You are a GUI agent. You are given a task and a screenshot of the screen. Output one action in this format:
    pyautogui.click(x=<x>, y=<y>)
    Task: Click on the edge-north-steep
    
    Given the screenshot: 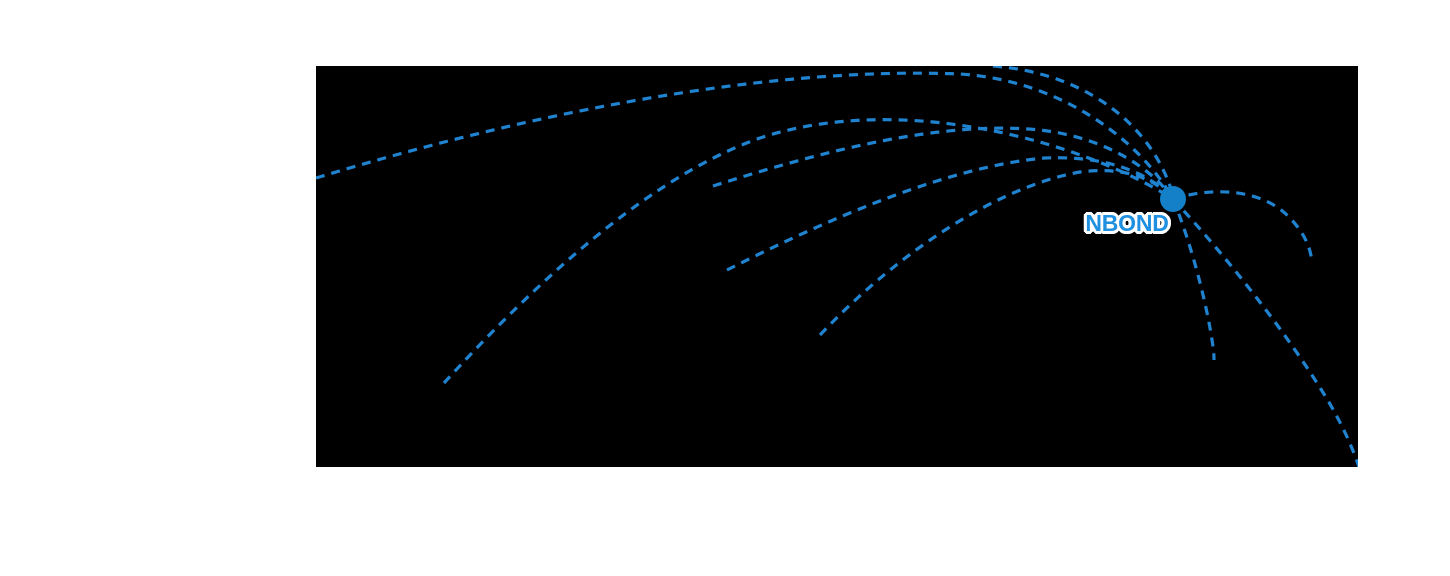 What is the action you would take?
    pyautogui.click(x=1083, y=133)
    